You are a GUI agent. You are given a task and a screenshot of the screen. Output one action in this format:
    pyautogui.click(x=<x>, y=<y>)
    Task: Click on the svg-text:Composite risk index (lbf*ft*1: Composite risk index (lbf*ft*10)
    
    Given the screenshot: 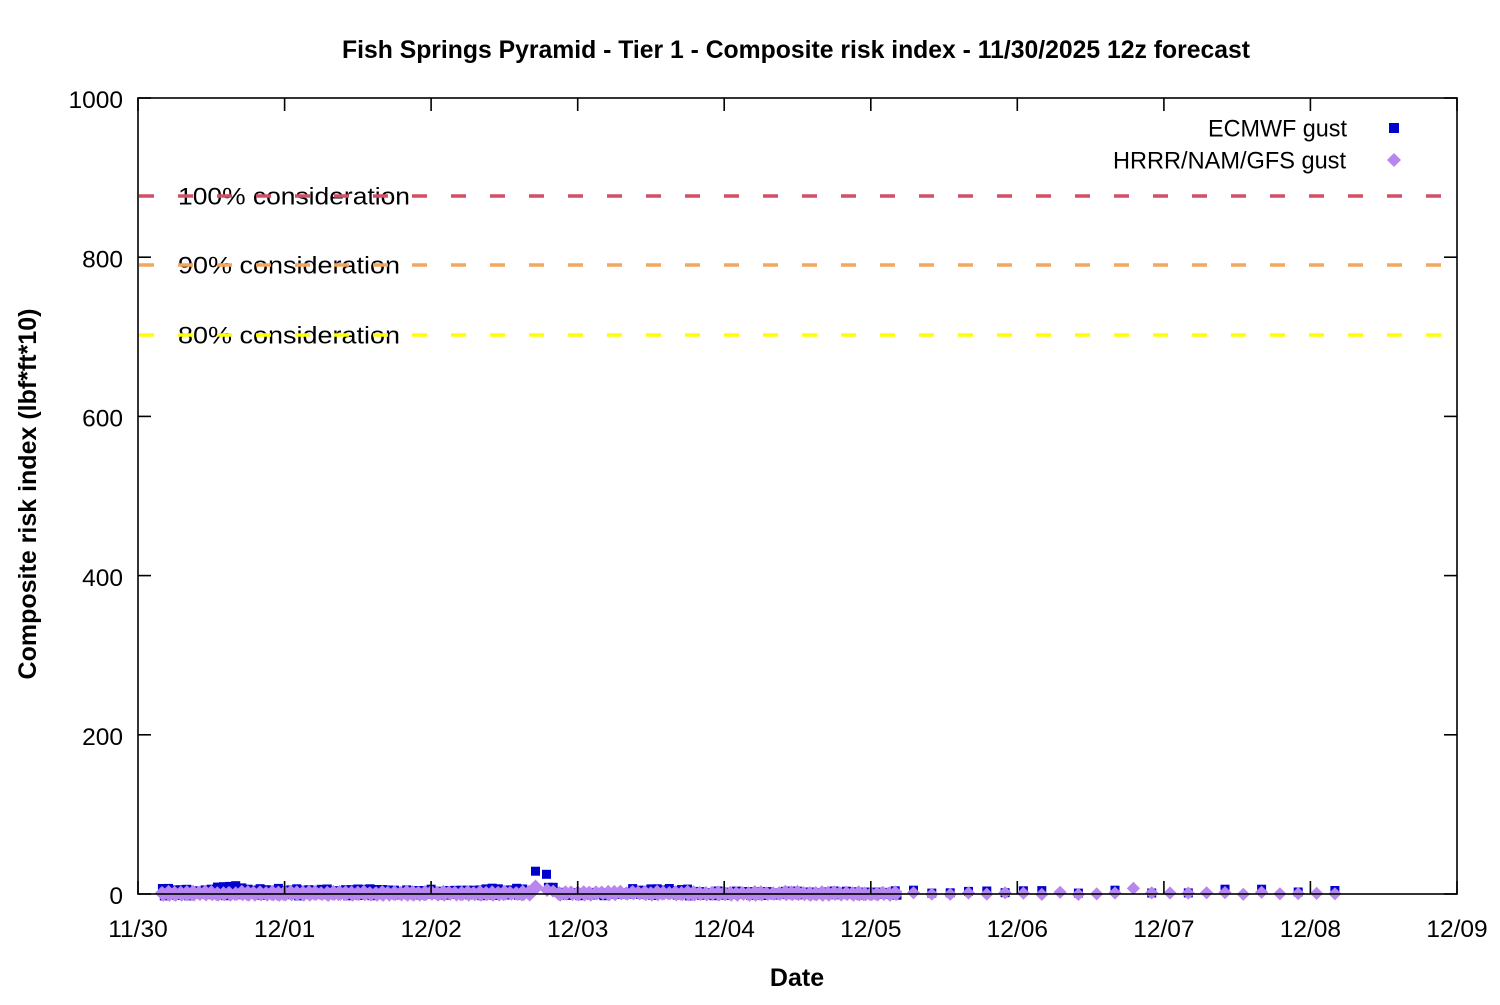 What is the action you would take?
    pyautogui.click(x=28, y=494)
    